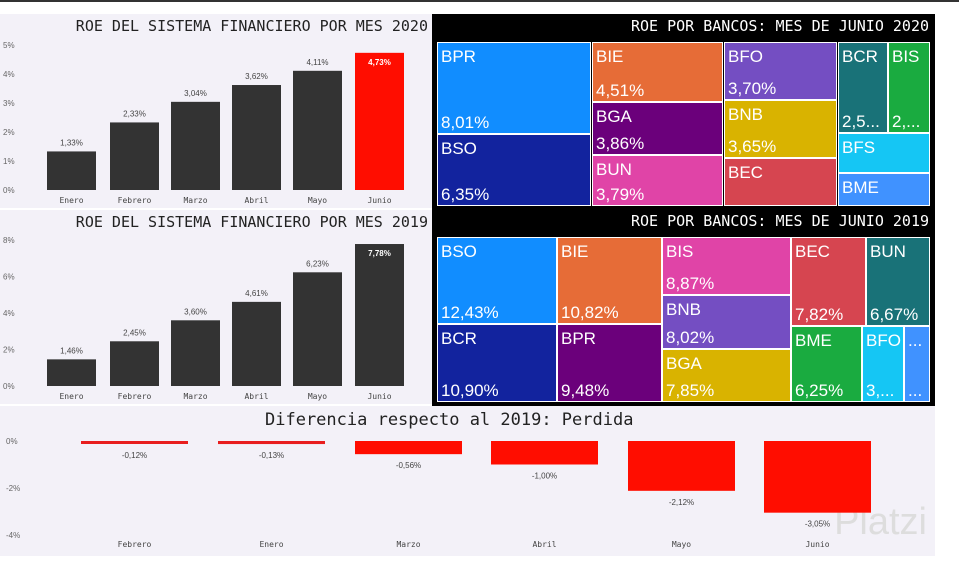 This screenshot has width=959, height=565. I want to click on treemap-cell-BFS: BFS, so click(884, 153).